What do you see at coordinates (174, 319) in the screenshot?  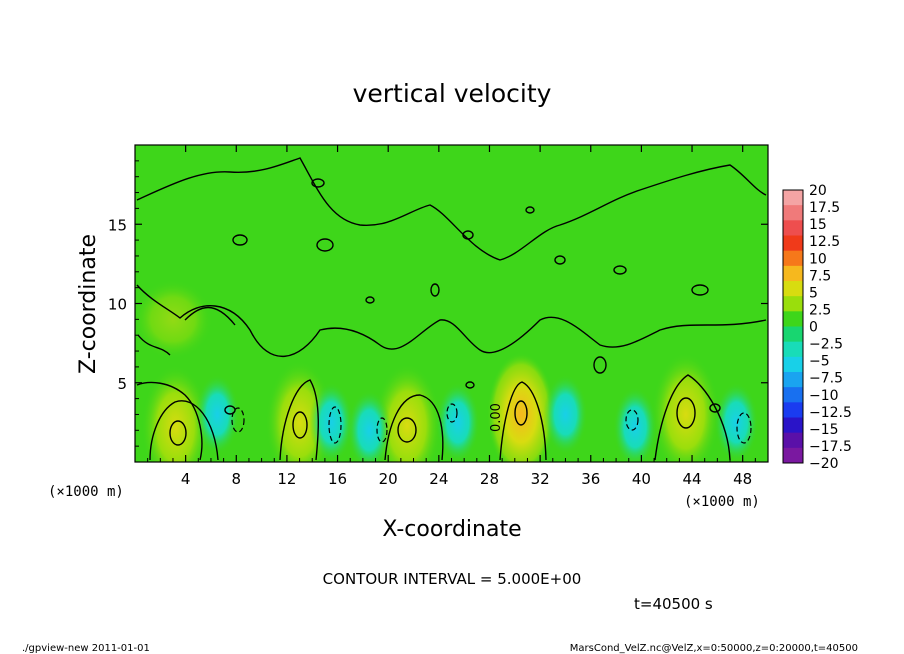 I see `upper-updraft-region` at bounding box center [174, 319].